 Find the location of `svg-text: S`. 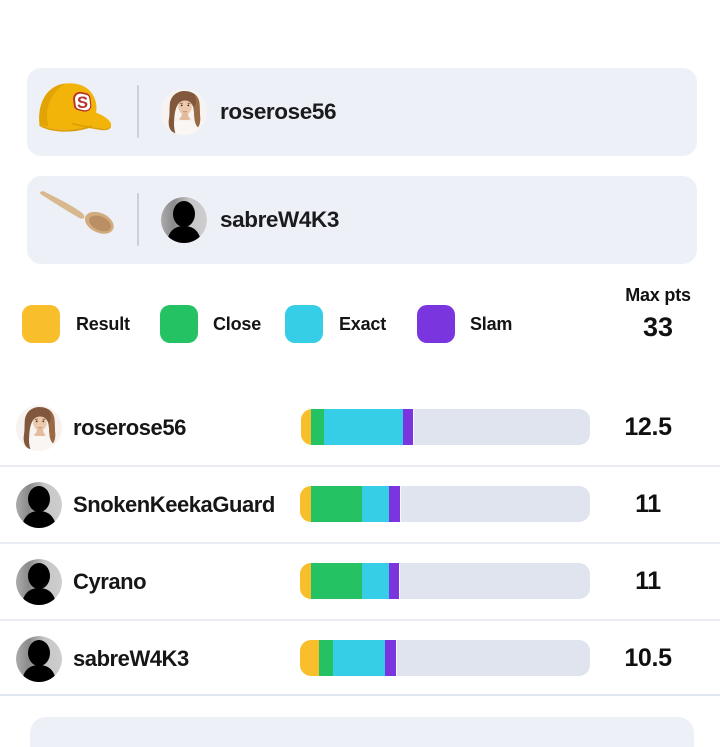

svg-text: S is located at coordinates (82, 103).